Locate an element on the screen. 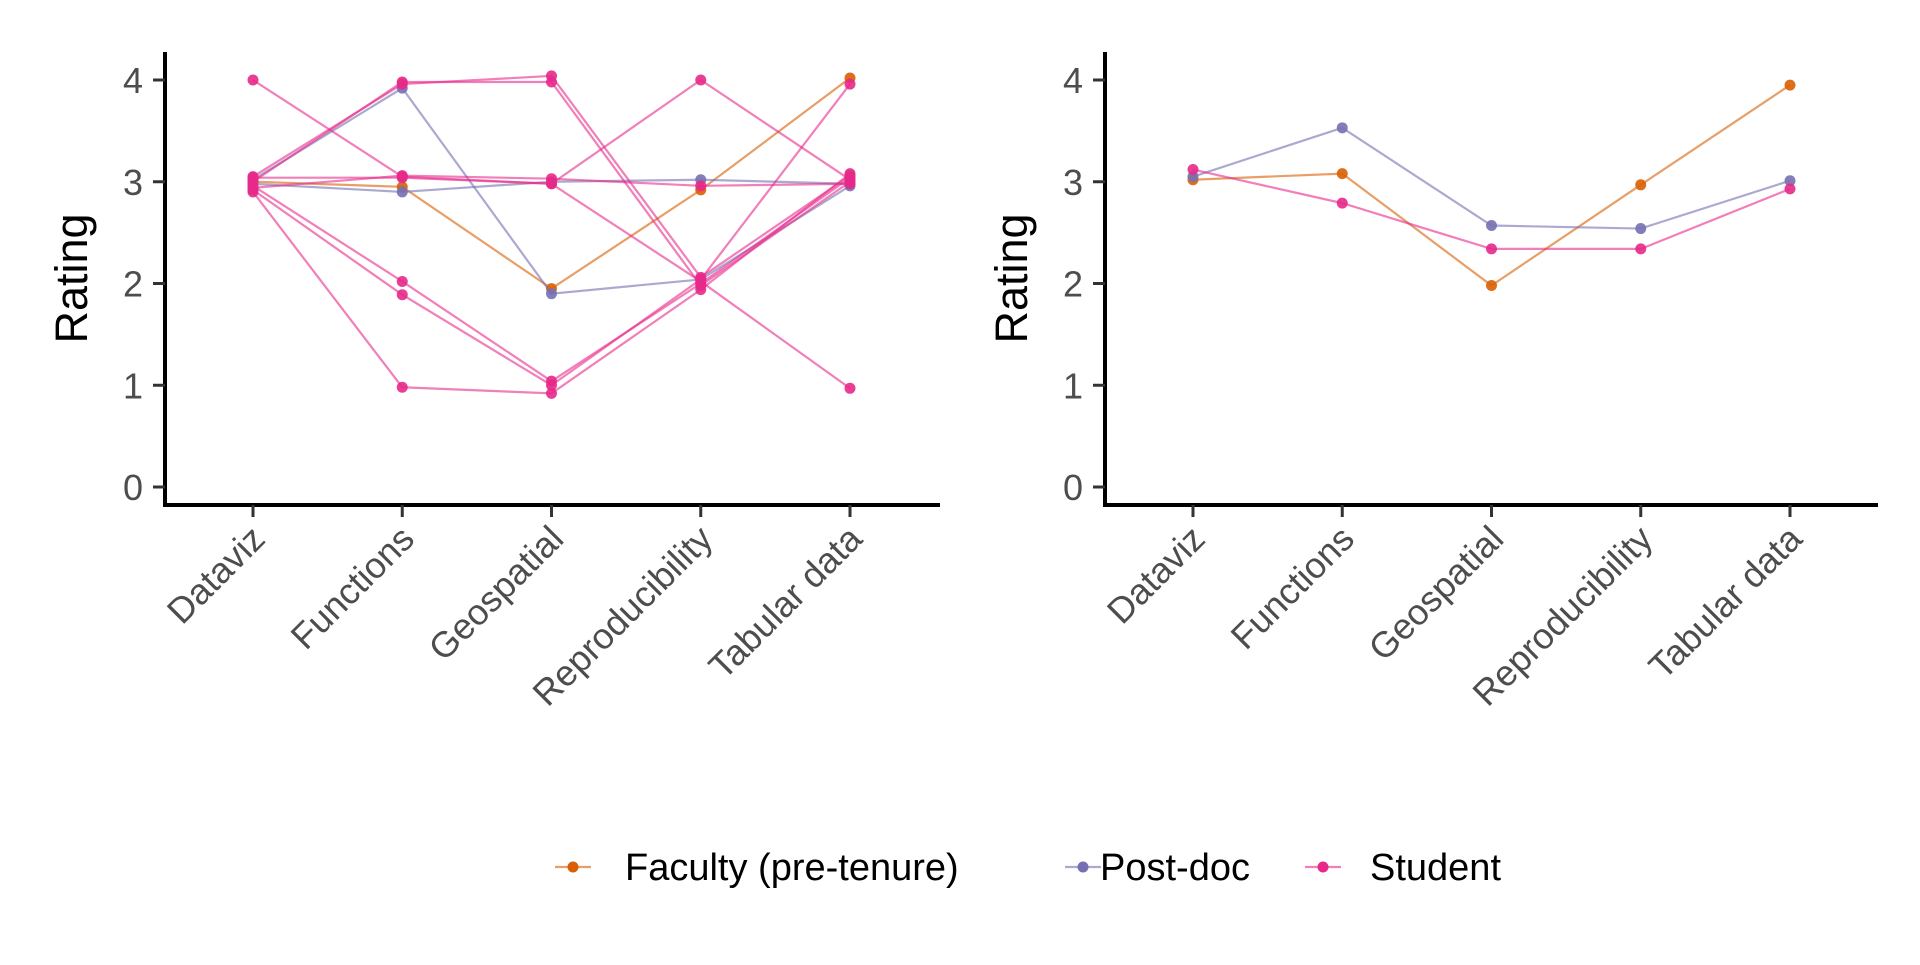  legend-label: Faculty (pre-tenure) is located at coordinates (792, 868).